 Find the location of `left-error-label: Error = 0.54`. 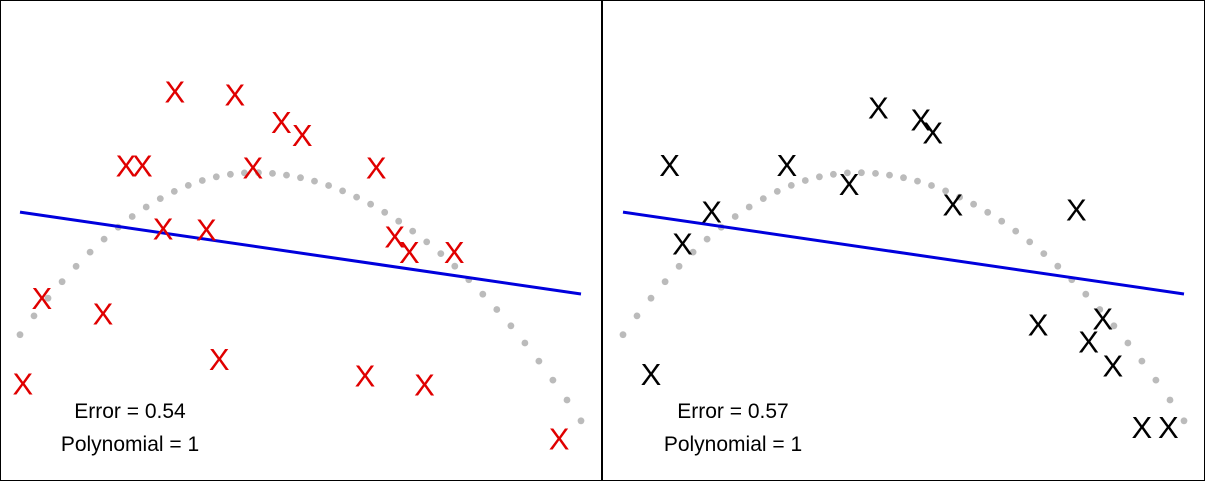

left-error-label: Error = 0.54 is located at coordinates (130, 411).